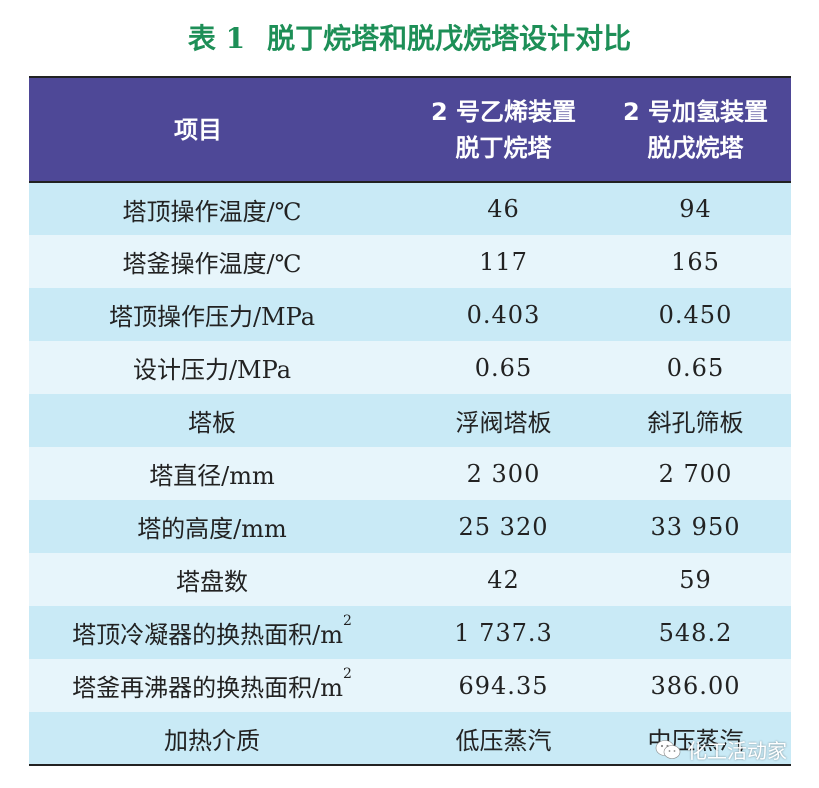 The height and width of the screenshot is (788, 819). I want to click on header-row: 项目 2 号乙烯装置 脱丁烷塔 2 号加氢装置 脱戊烷塔, so click(410, 129).